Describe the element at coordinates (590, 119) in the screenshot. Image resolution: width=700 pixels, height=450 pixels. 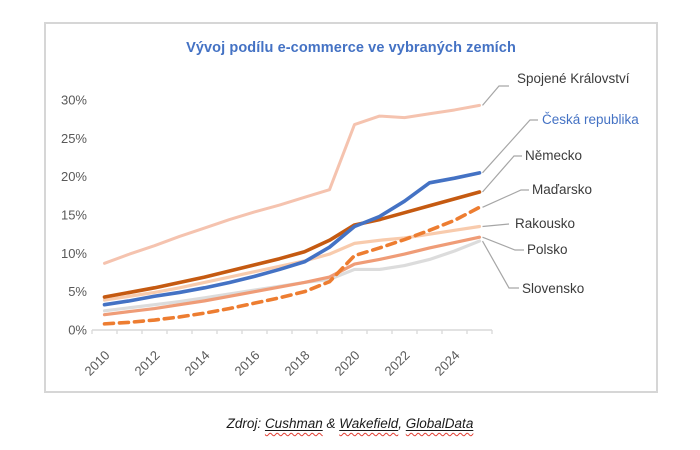
I see `series-label-ceska-republika: Česká republika` at that location.